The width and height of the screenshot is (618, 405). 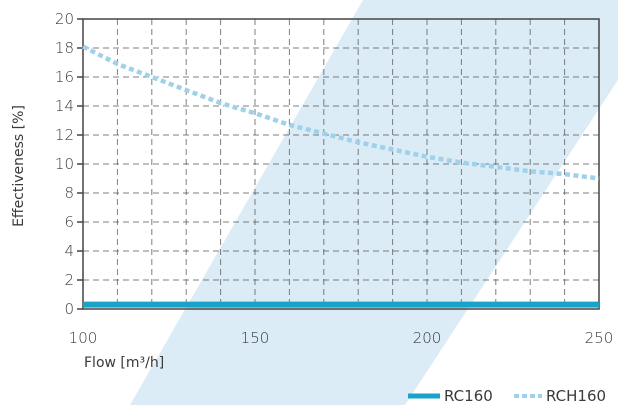 What do you see at coordinates (468, 396) in the screenshot?
I see `legend-rc160-label: RC160` at bounding box center [468, 396].